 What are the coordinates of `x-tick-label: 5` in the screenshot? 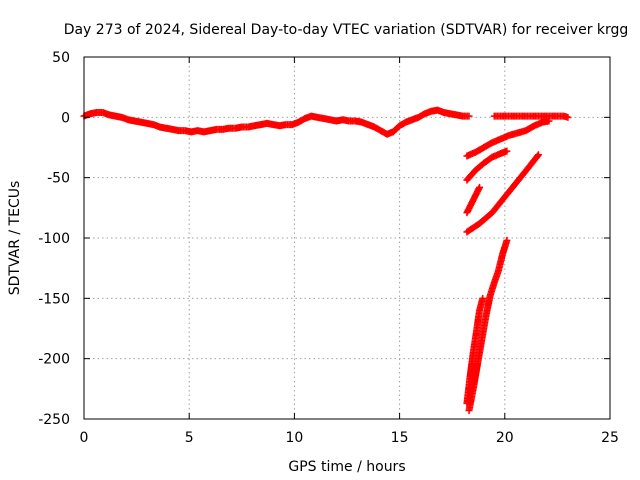 It's located at (189, 438).